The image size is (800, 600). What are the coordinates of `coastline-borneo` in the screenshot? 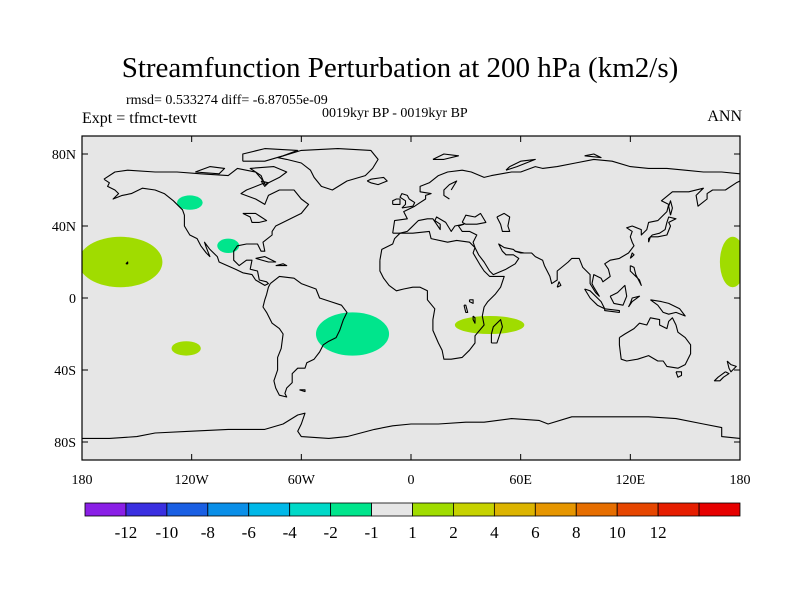 It's located at (618, 295).